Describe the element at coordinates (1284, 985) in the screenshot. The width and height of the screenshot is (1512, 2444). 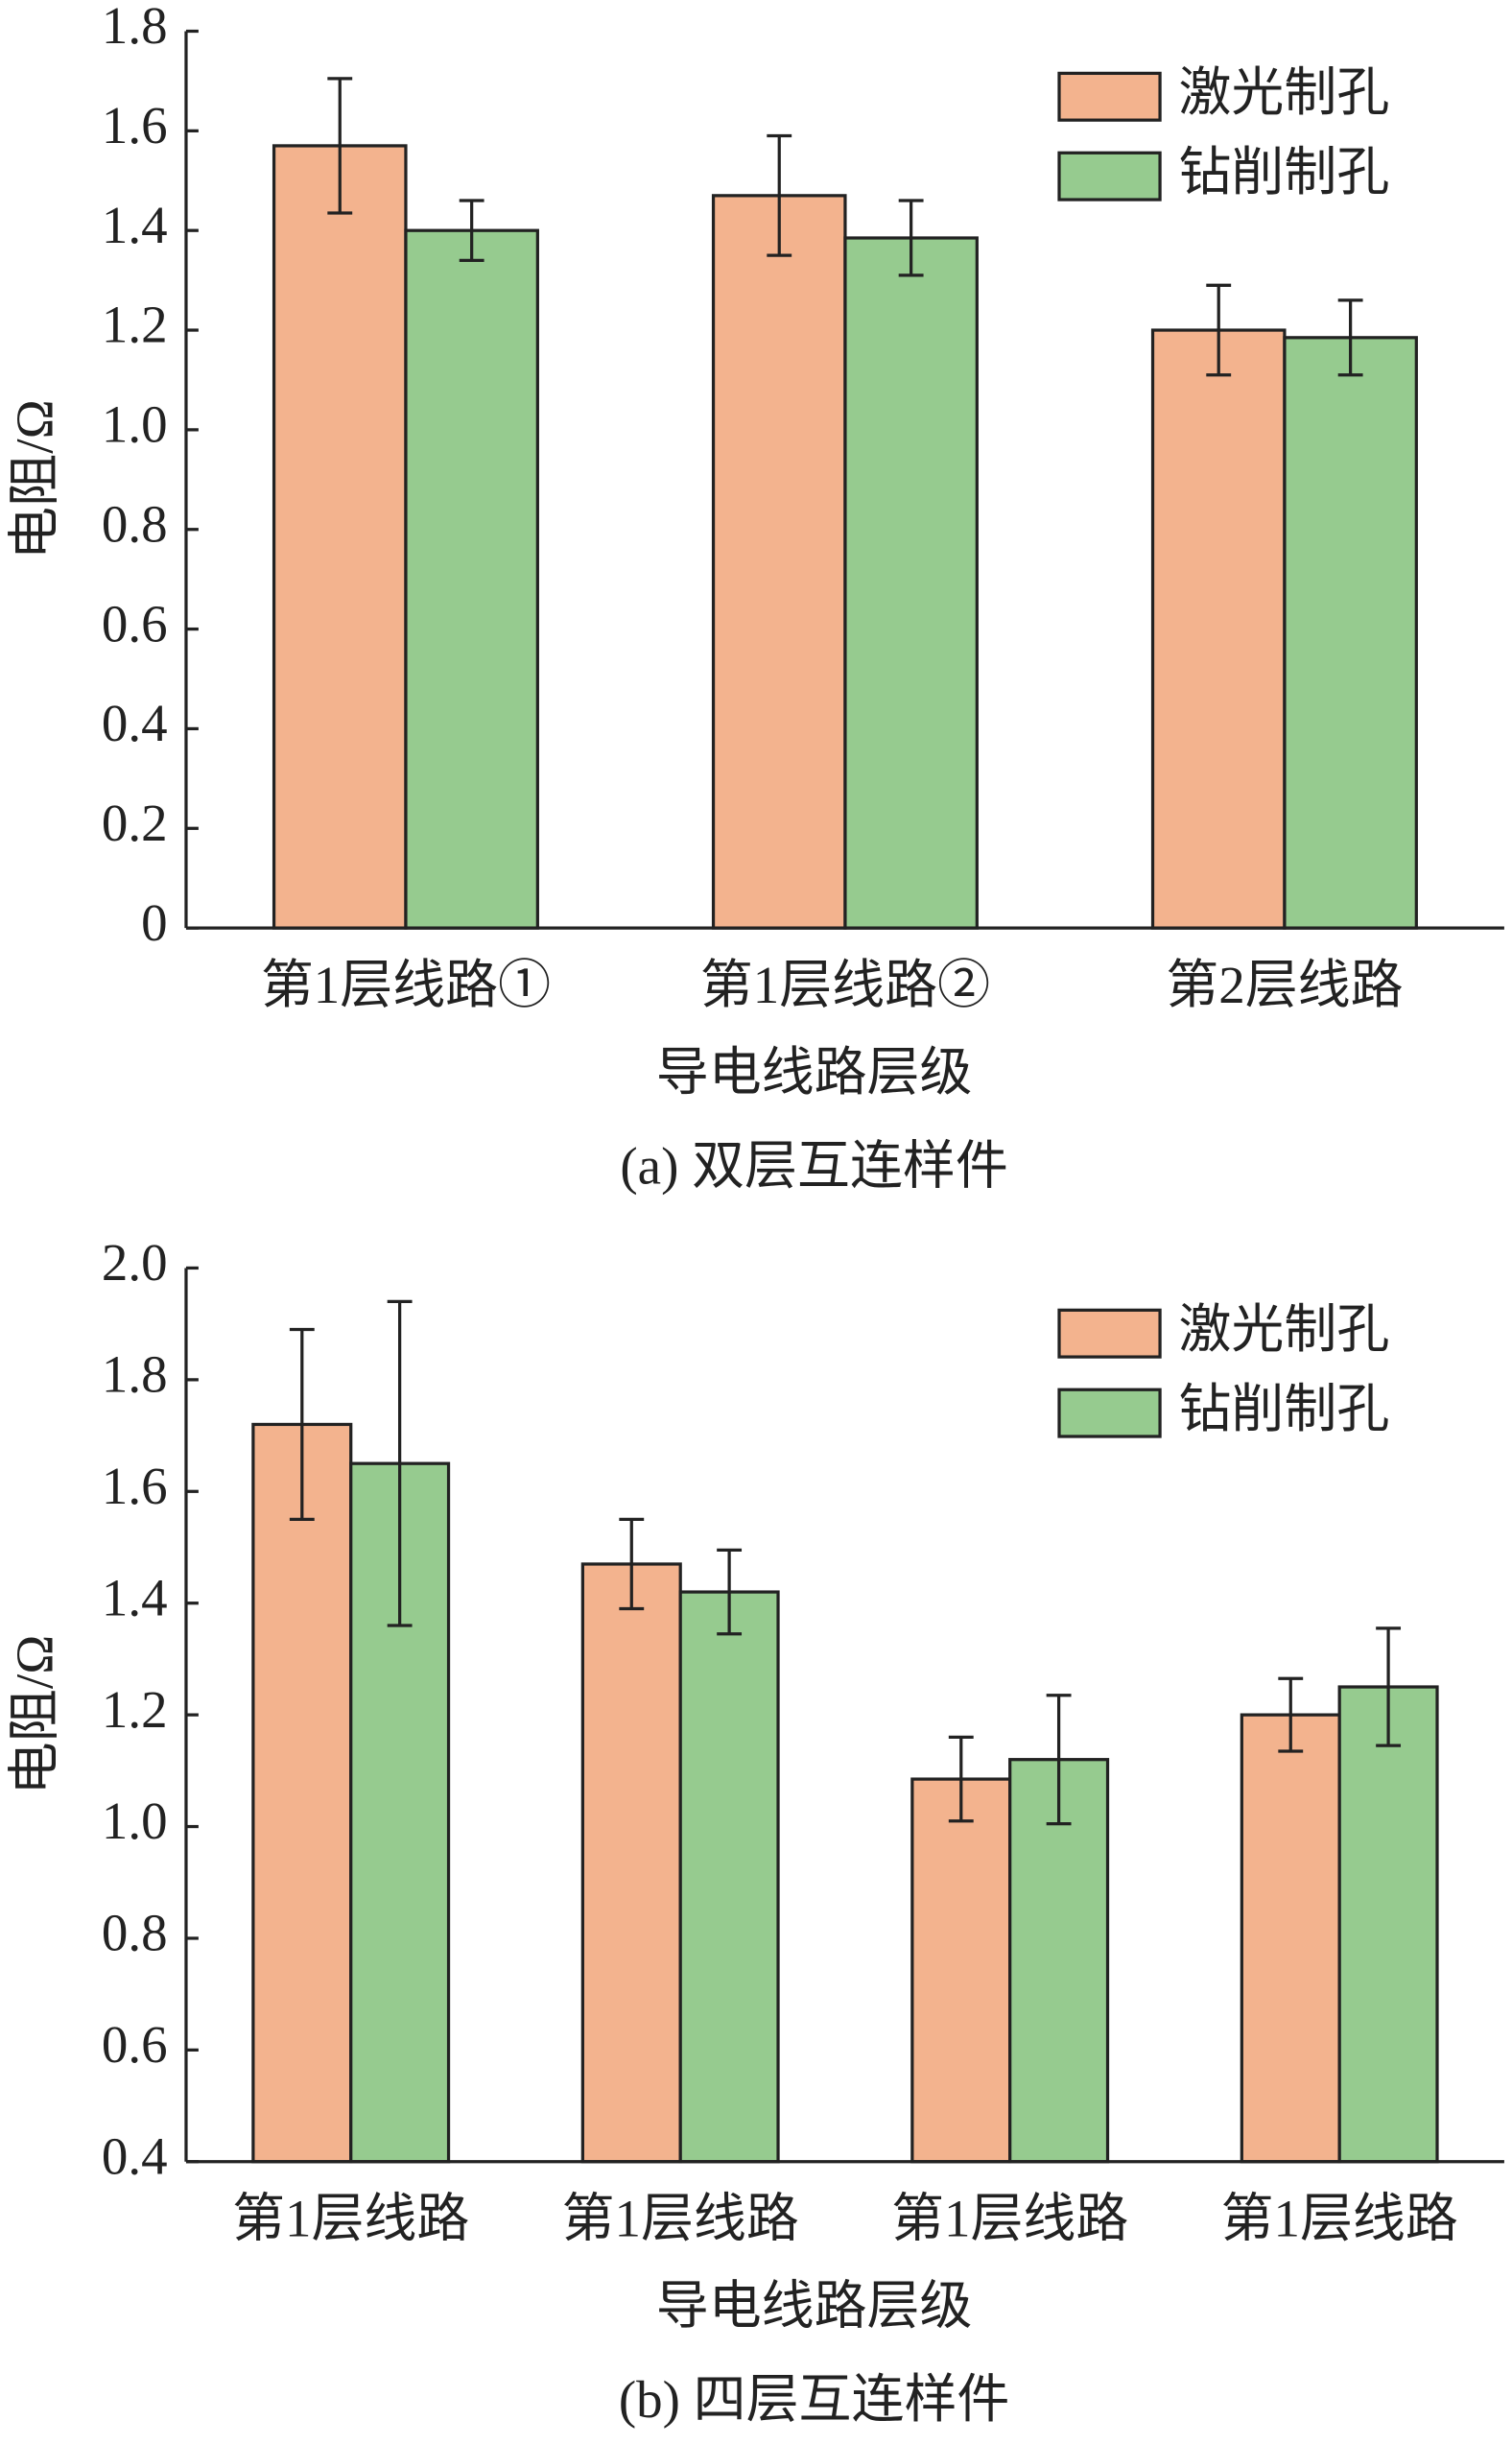
I see `x-tick-label: 第2层线路` at that location.